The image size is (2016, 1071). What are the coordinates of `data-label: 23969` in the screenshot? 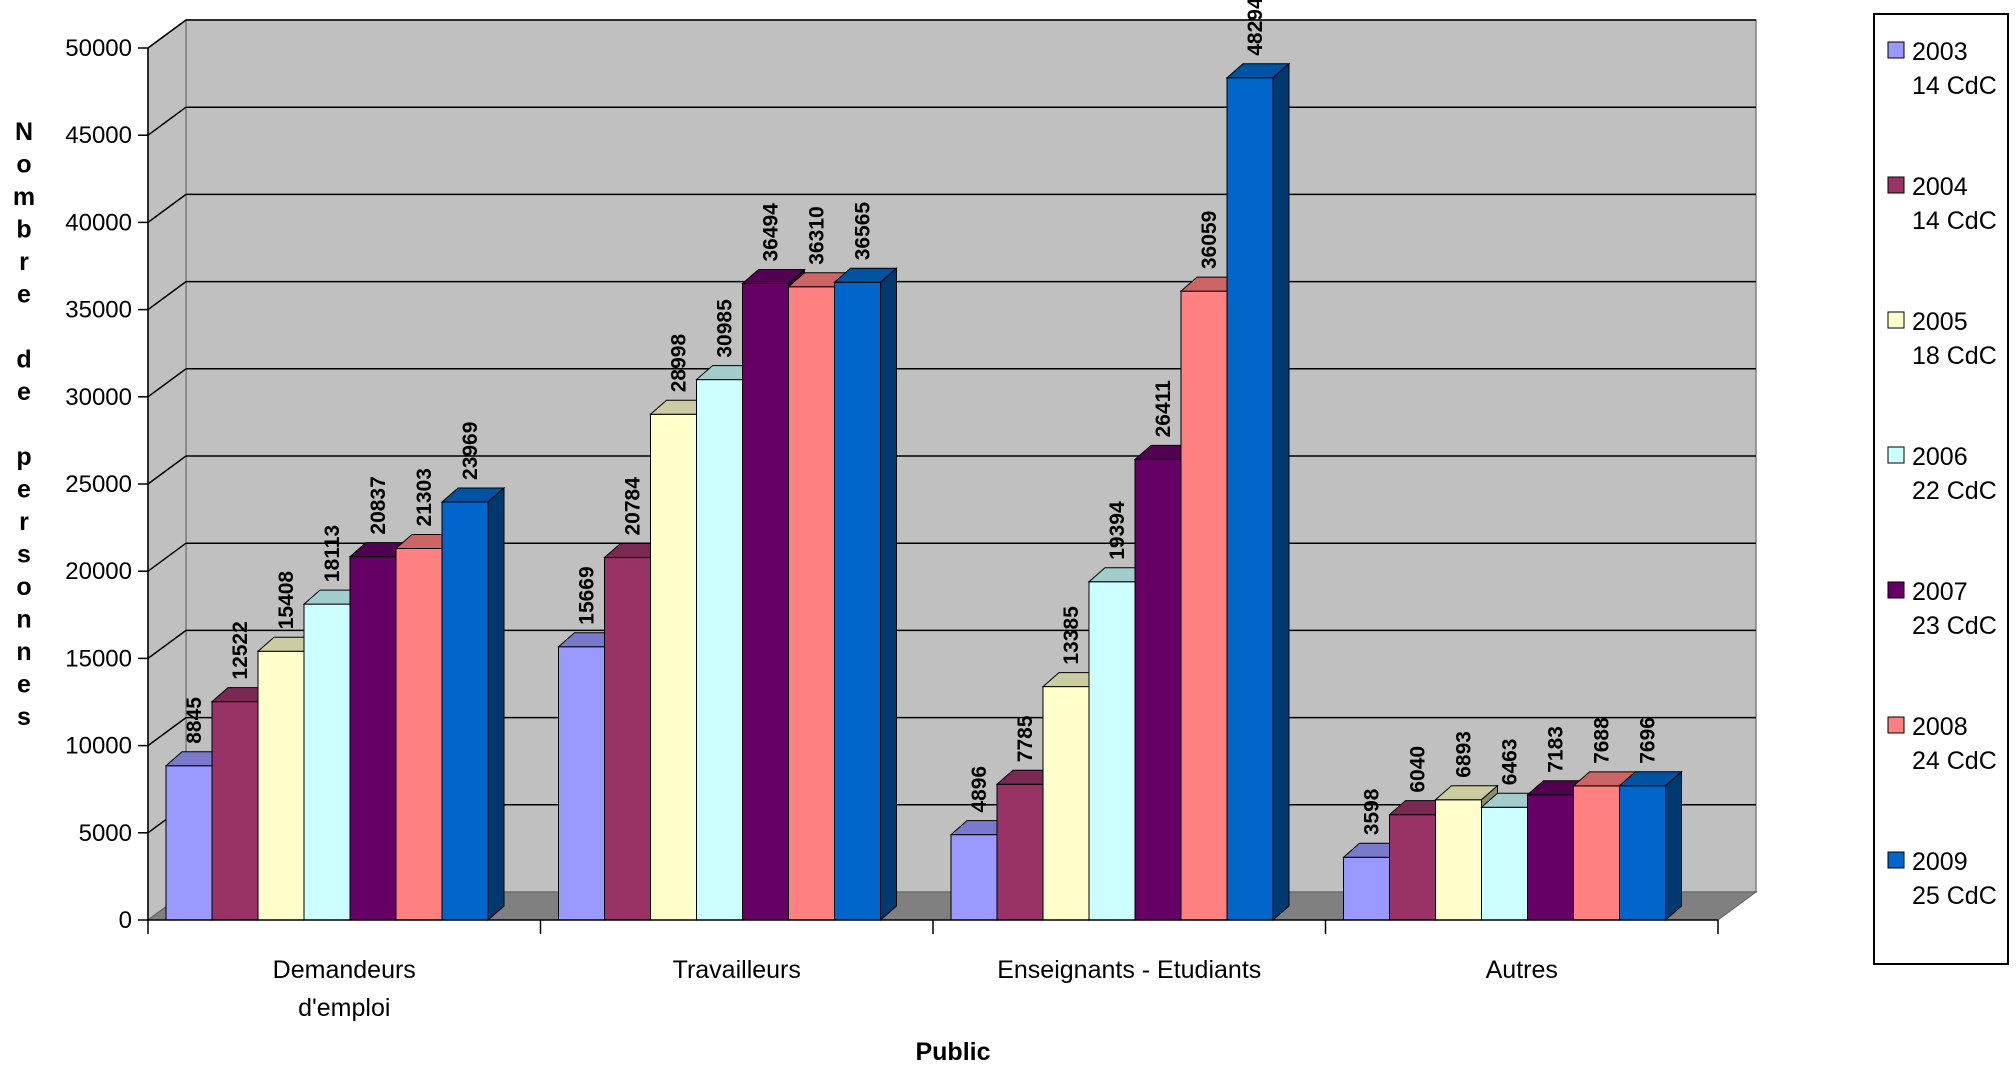 It's located at (470, 451).